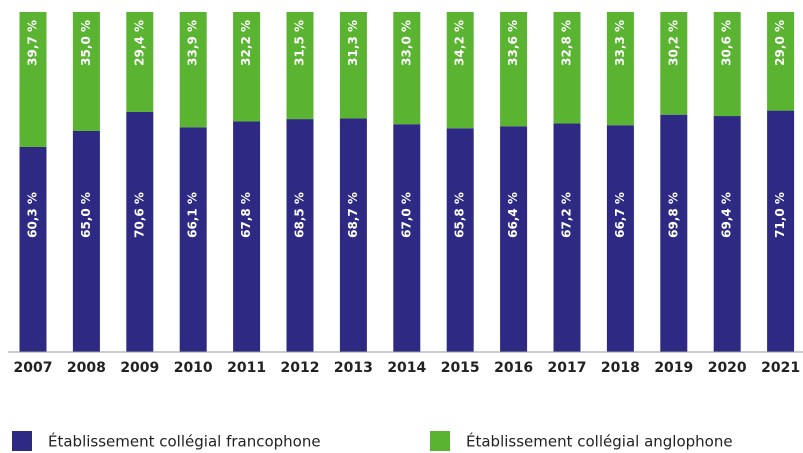 This screenshot has width=803, height=453. I want to click on value-label: 32,2 %, so click(246, 43).